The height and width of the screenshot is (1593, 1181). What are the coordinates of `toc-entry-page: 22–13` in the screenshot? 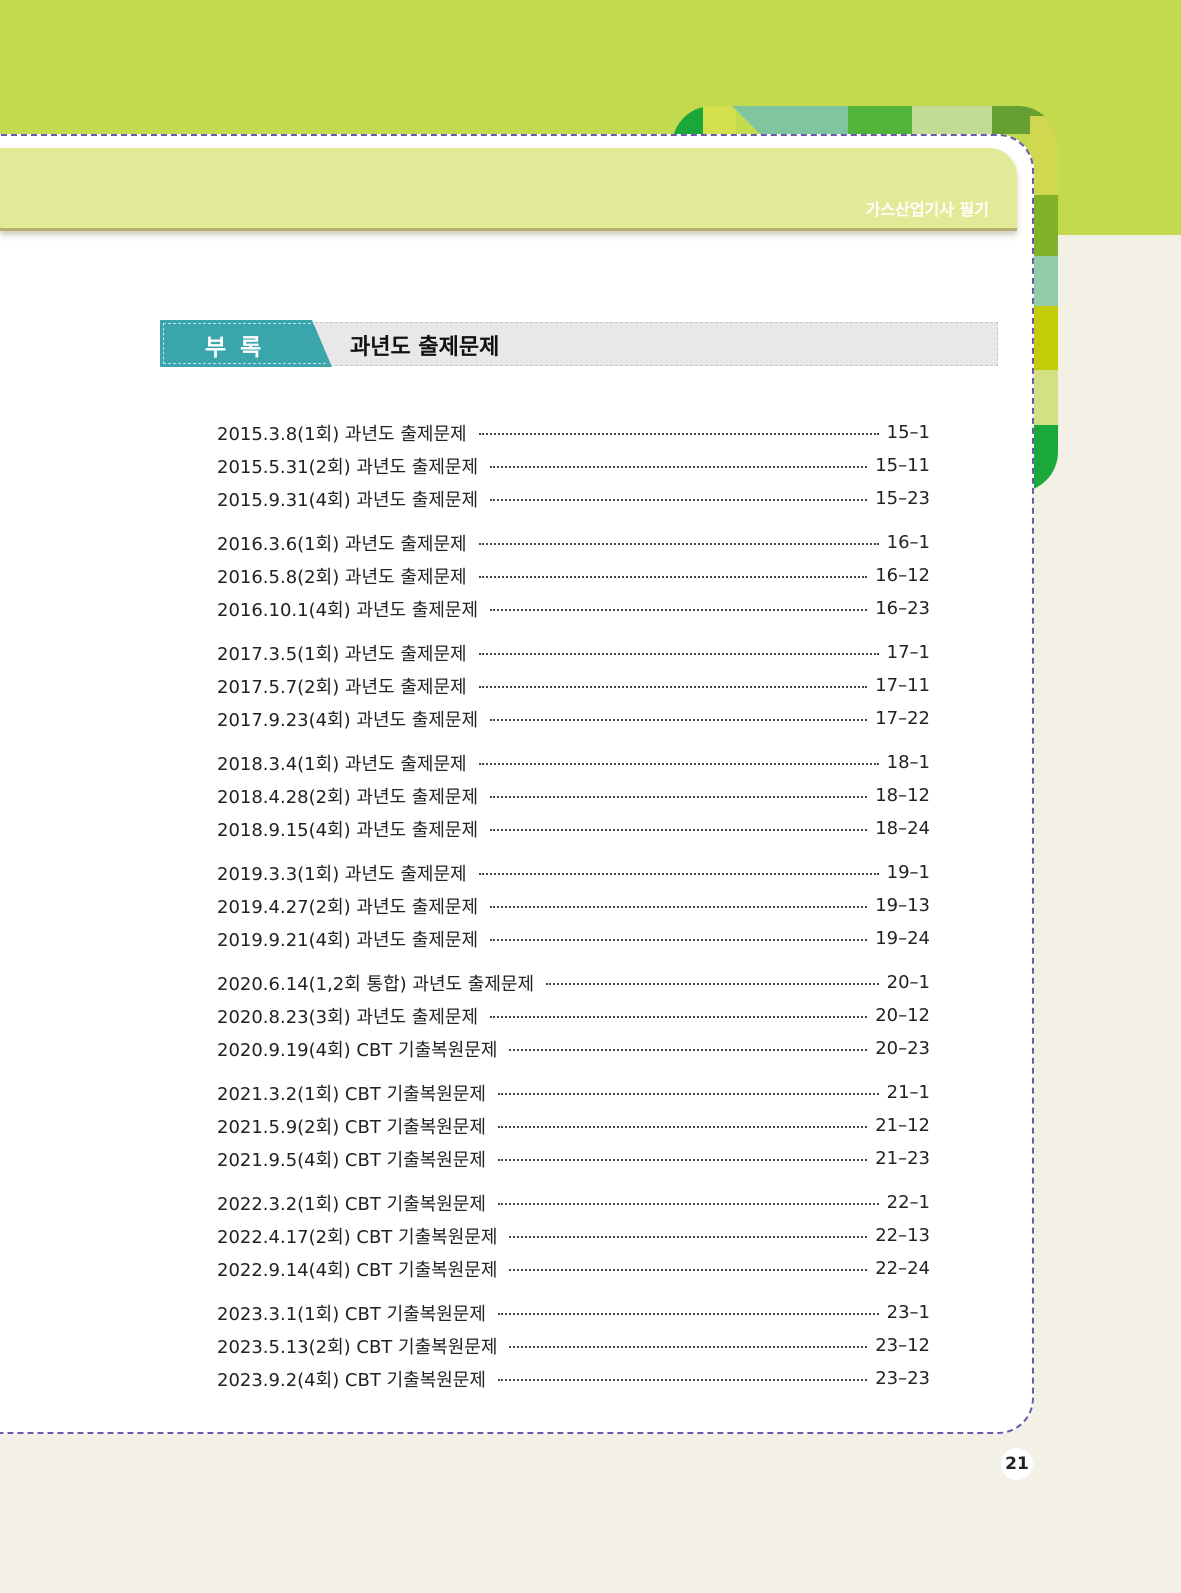 It's located at (902, 1235).